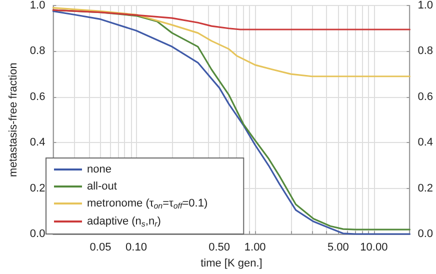 The image size is (436, 274). I want to click on y-tick-label: 0.0, so click(38, 234).